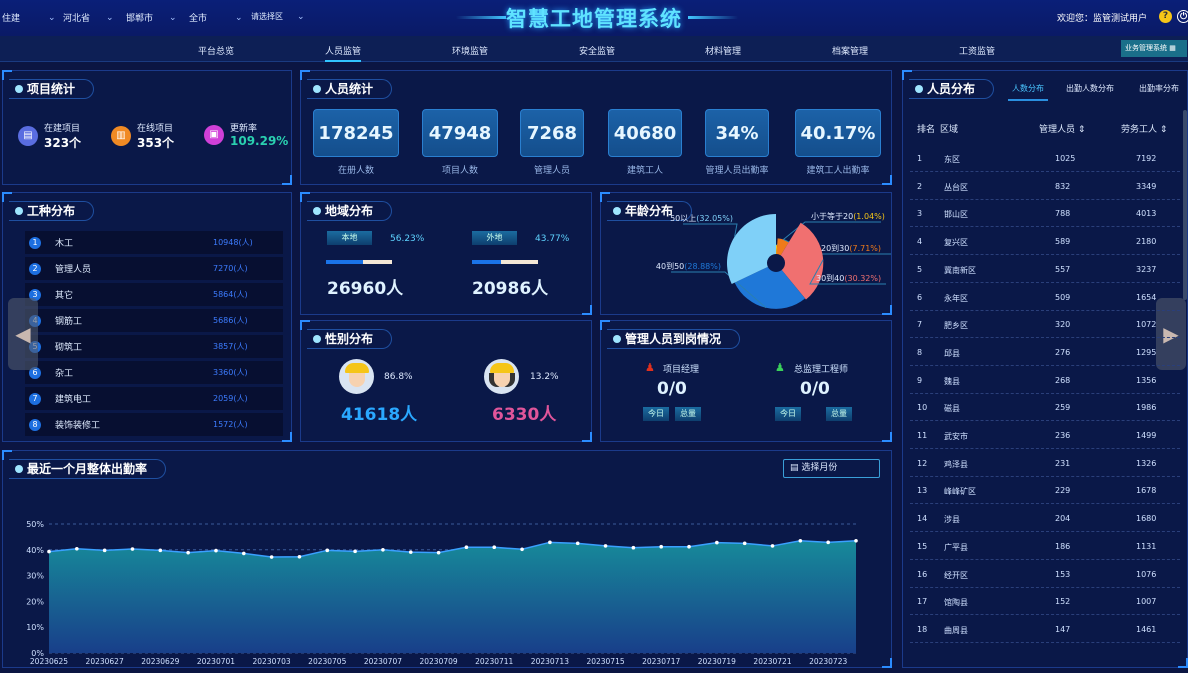  What do you see at coordinates (952, 381) in the screenshot?
I see `area-cell: 魏县` at bounding box center [952, 381].